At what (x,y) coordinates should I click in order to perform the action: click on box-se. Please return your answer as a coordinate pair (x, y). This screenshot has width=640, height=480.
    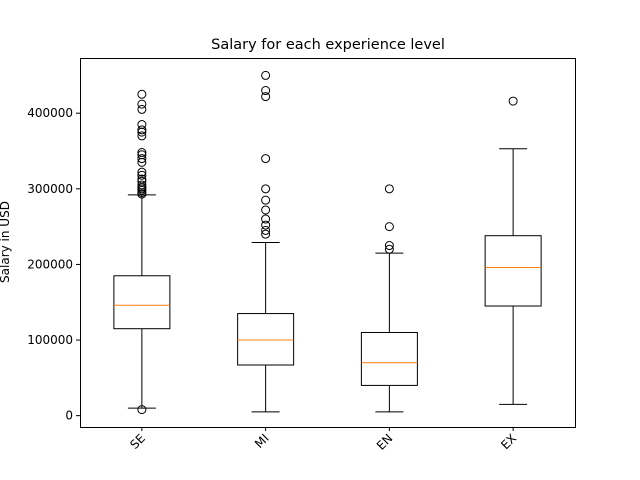
    Looking at the image, I should click on (142, 302).